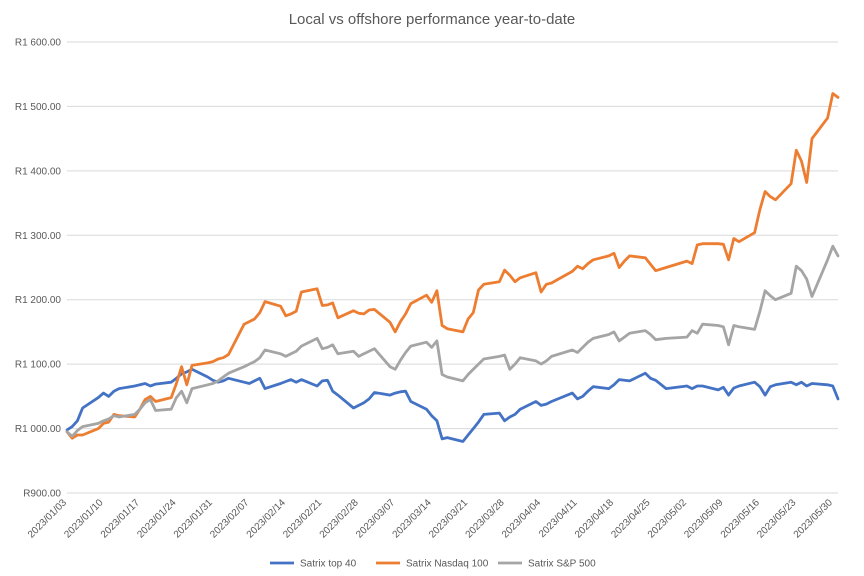 The image size is (864, 576). I want to click on y-tick-label: R1 600.00, so click(38, 43).